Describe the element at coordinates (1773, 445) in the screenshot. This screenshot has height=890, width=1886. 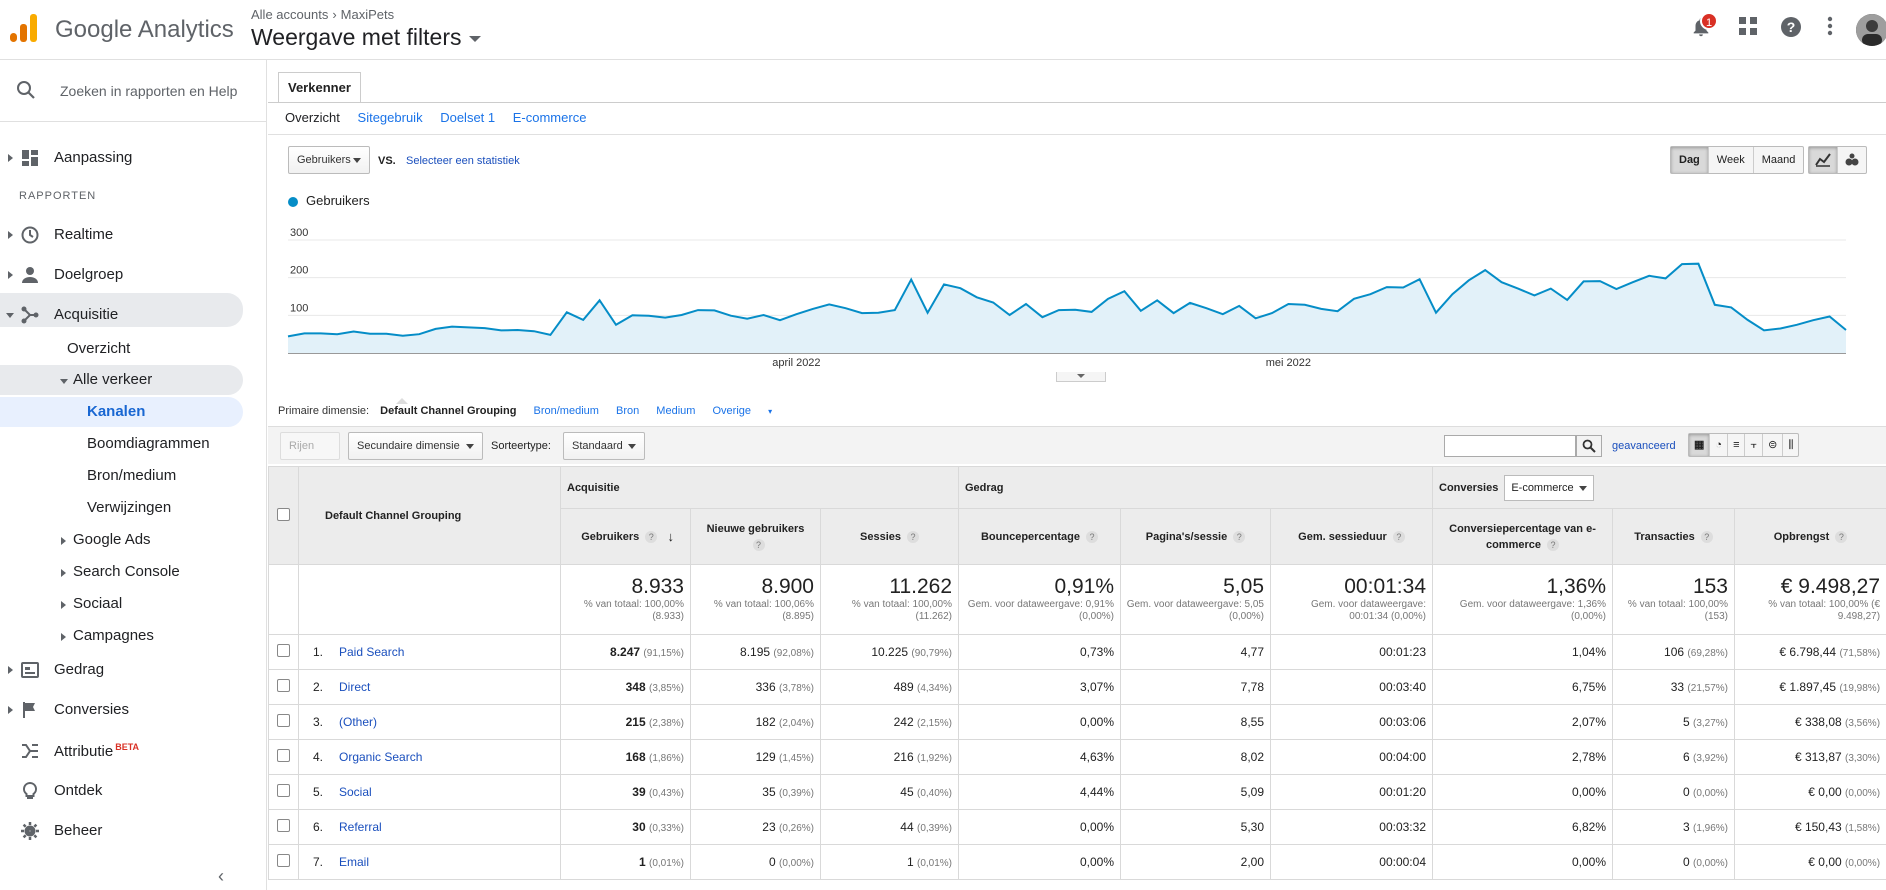
I see `term-cloud-view-icon: ⊜` at that location.